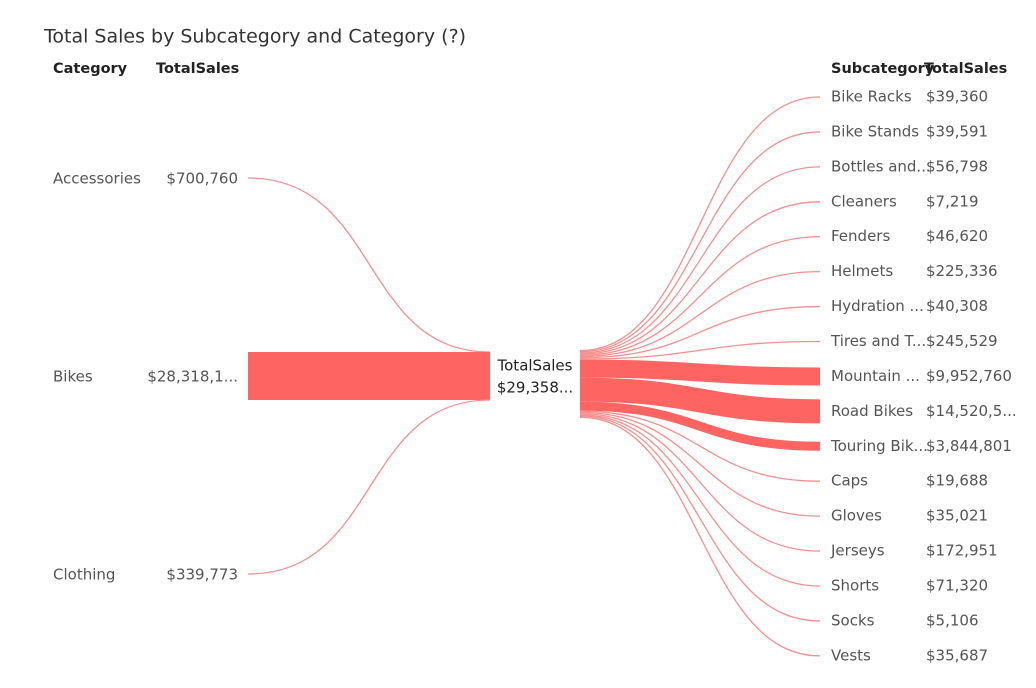  What do you see at coordinates (962, 271) in the screenshot?
I see `row-value: $225,336` at bounding box center [962, 271].